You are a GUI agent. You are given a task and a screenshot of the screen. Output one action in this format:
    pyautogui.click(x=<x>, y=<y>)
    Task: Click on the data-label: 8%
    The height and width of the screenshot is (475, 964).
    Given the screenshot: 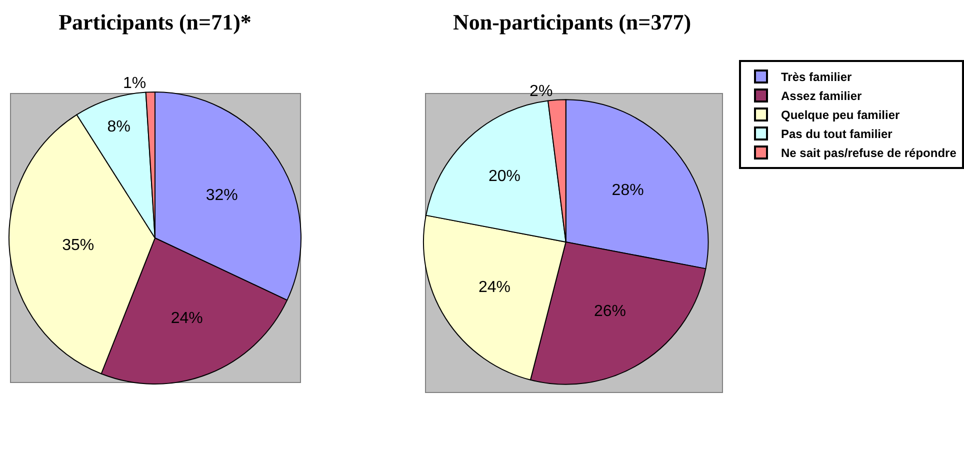 What is the action you would take?
    pyautogui.click(x=118, y=127)
    